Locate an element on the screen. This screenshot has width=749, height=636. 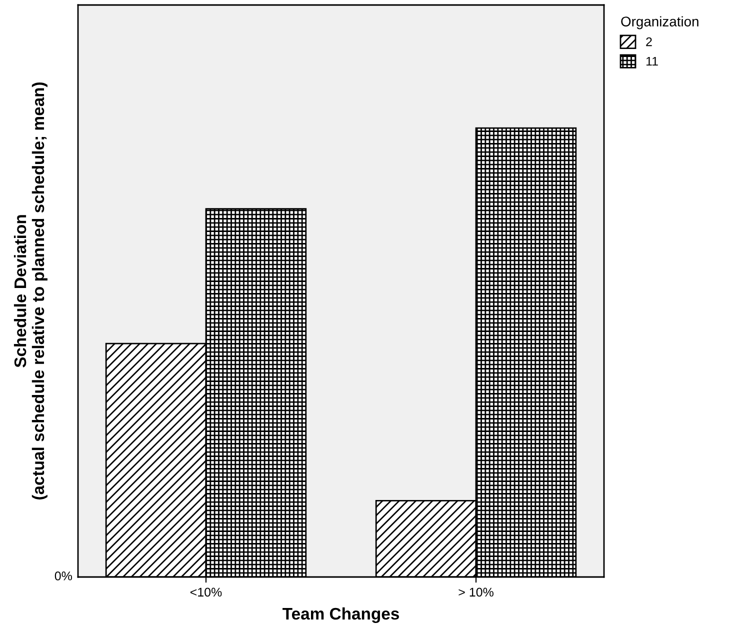
legend-label: 2 is located at coordinates (649, 41).